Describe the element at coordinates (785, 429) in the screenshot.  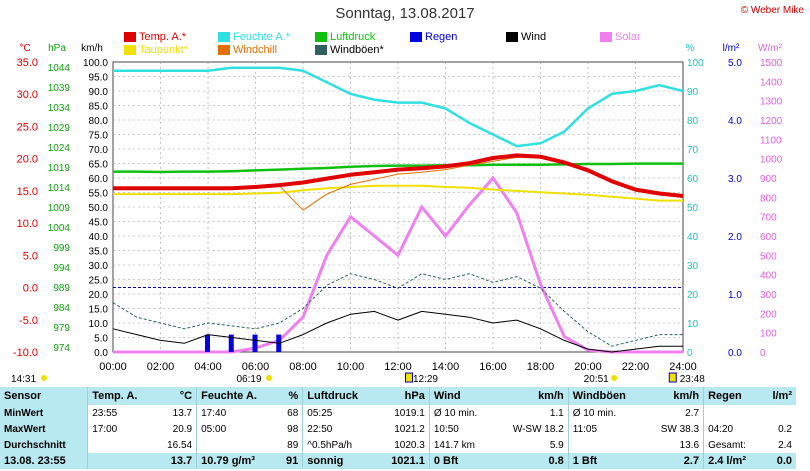
I see `stats-cell: 0.2` at that location.